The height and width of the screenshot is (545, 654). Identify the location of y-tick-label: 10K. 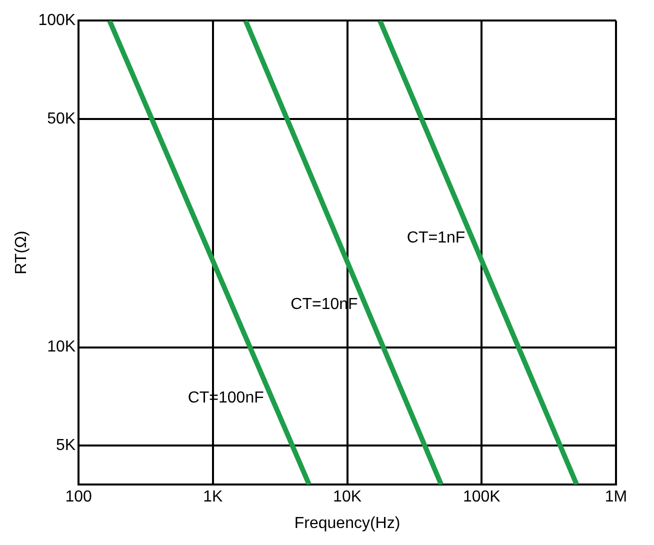
(61, 347).